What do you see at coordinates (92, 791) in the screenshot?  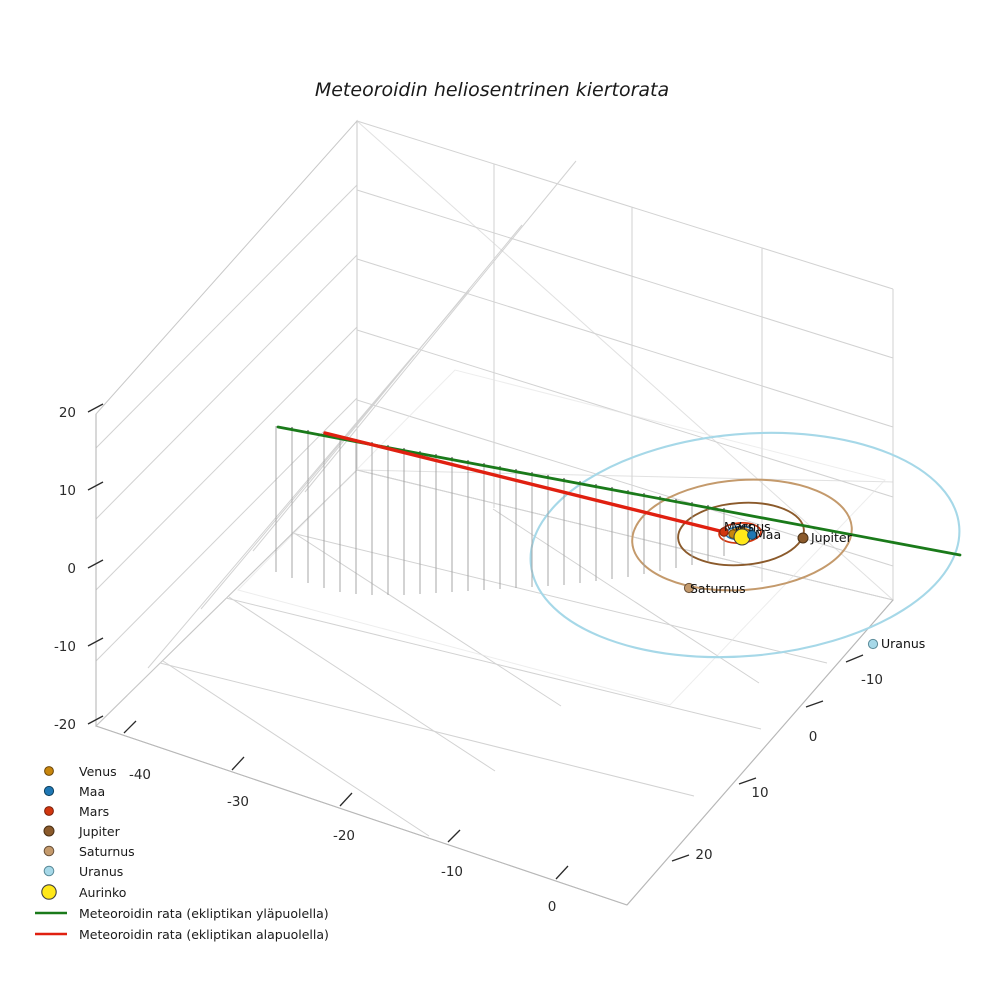 I see `legend-label: Maa` at bounding box center [92, 791].